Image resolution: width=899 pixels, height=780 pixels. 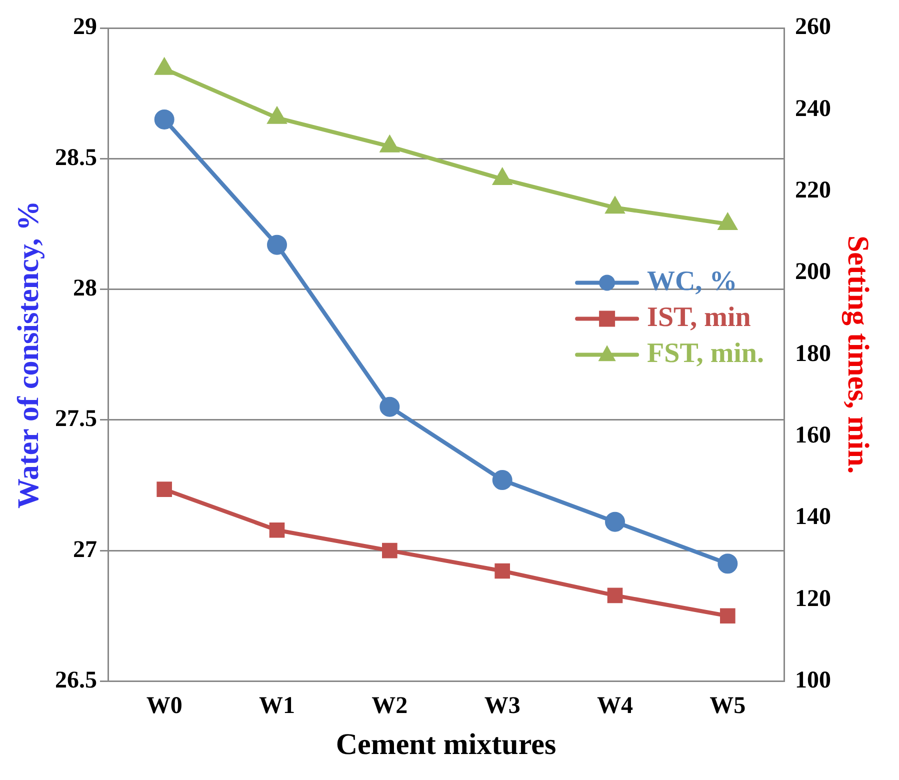 I want to click on x-tick-label: W2, so click(x=390, y=705).